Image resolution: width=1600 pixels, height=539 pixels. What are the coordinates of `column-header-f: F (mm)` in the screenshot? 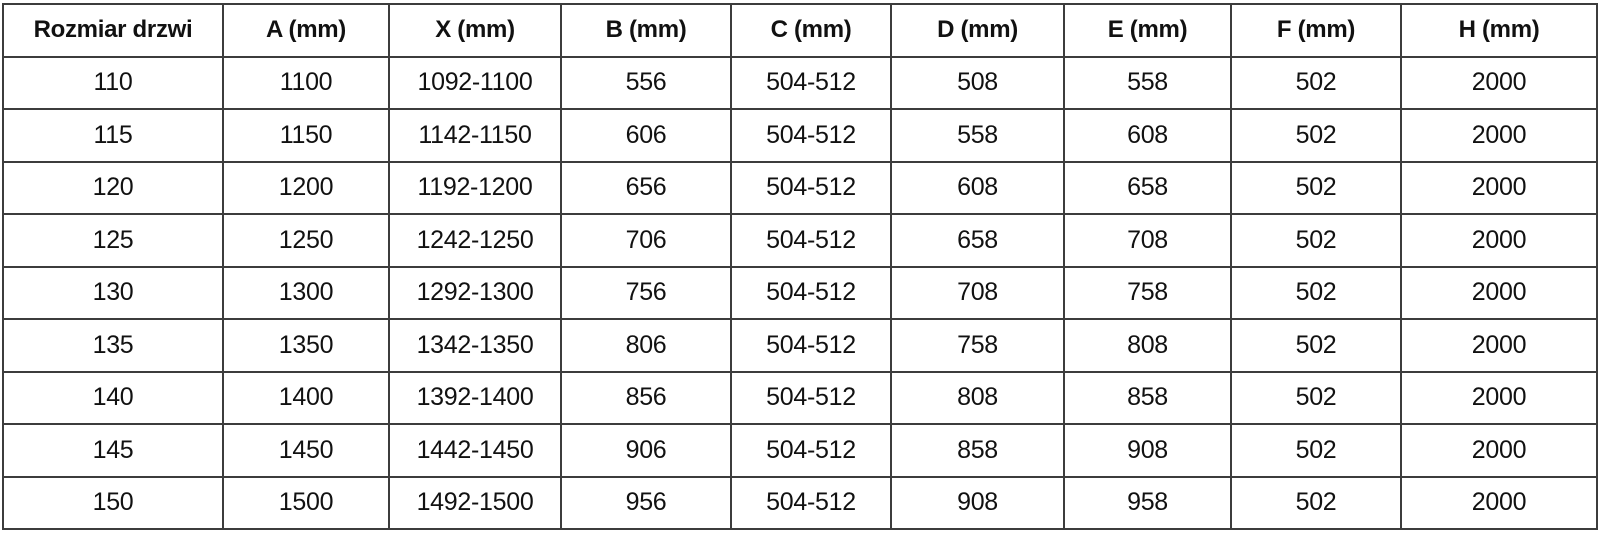 It's located at (1316, 30).